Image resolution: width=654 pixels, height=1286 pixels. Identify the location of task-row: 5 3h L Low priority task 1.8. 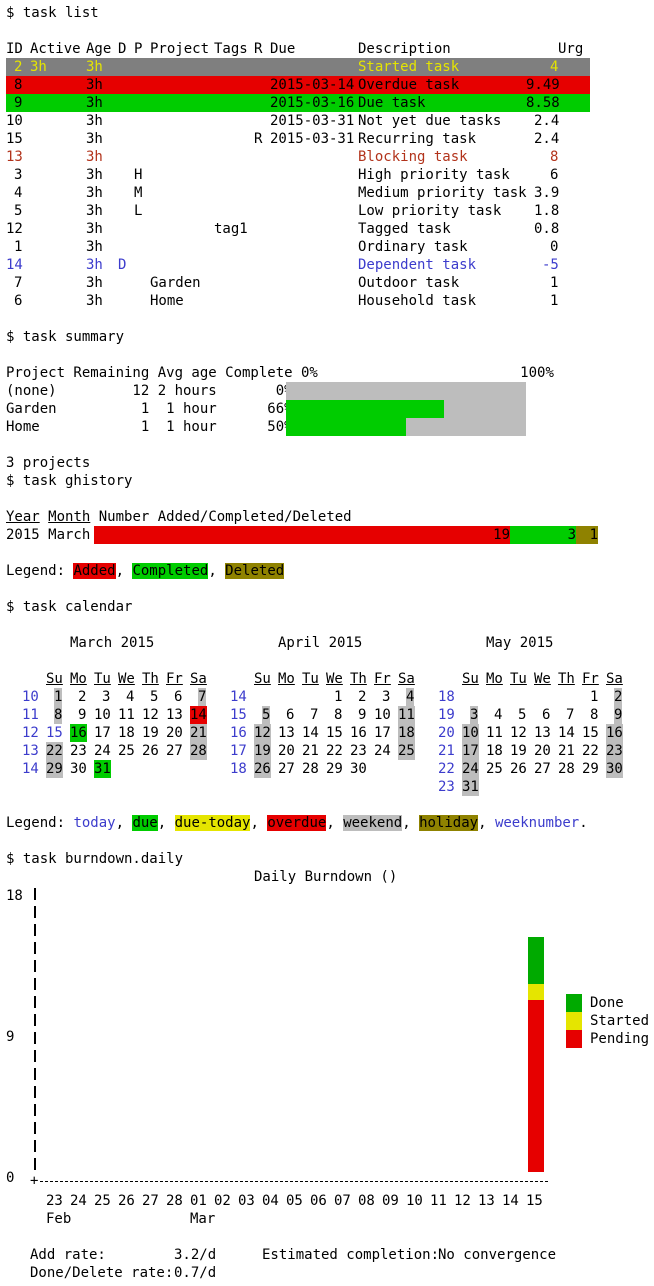
(298, 211).